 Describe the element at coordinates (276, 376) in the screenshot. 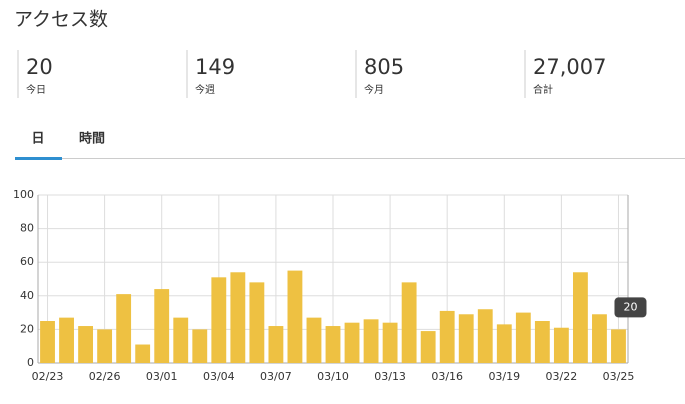

I see `x-tick-label: 03/07` at that location.